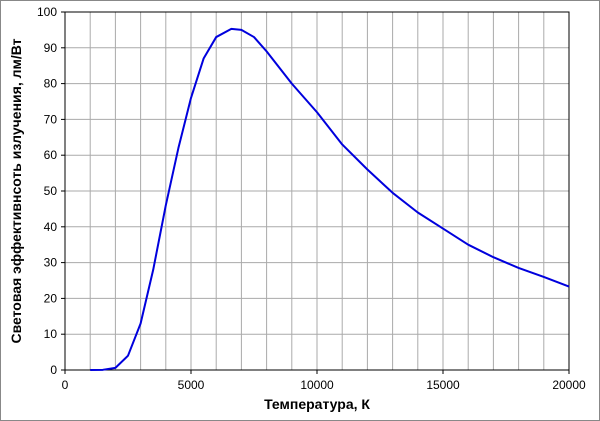 This screenshot has height=421, width=600. What do you see at coordinates (53, 370) in the screenshot?
I see `y-tick-label: 0` at bounding box center [53, 370].